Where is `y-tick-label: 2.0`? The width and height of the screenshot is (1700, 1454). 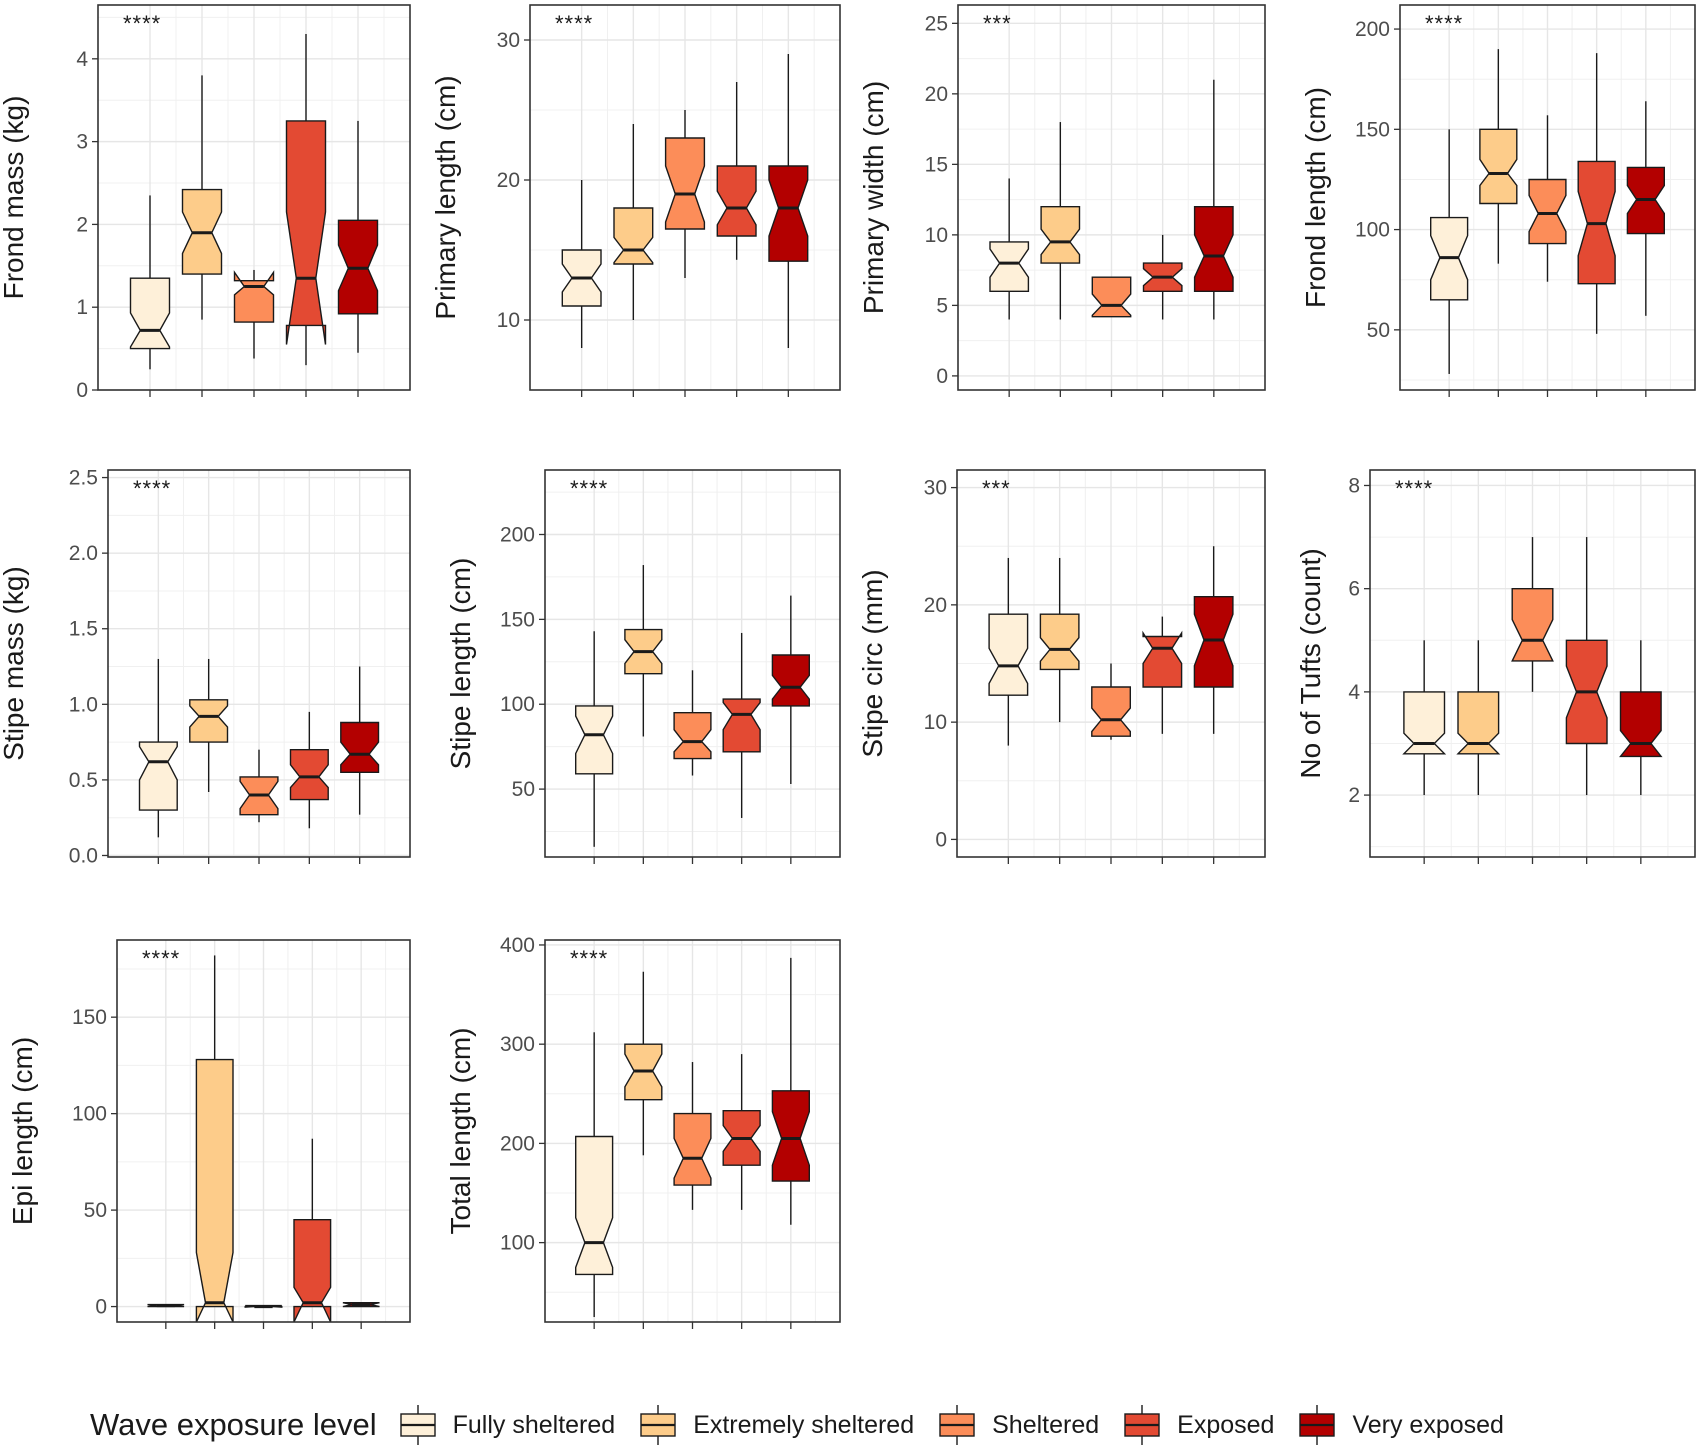 y-tick-label: 2.0 is located at coordinates (83, 553).